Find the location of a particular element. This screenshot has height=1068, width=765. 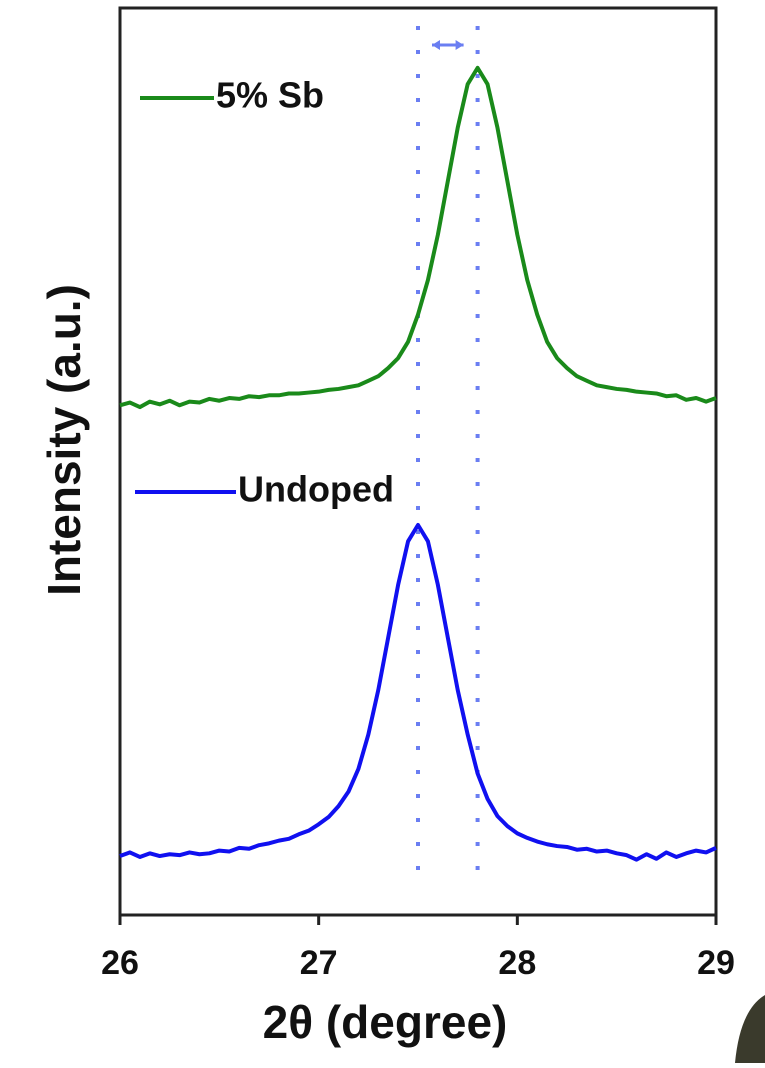

x-tick-label: 27 is located at coordinates (319, 963).